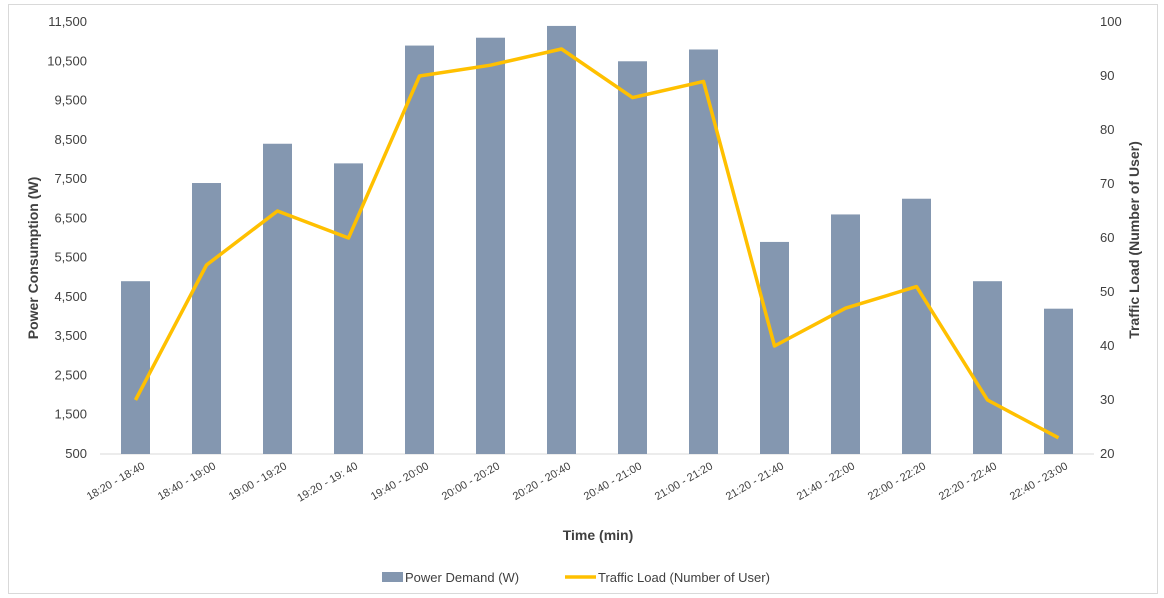 This screenshot has width=1164, height=598. Describe the element at coordinates (1111, 21) in the screenshot. I see `y2-tick-label: 100` at that location.